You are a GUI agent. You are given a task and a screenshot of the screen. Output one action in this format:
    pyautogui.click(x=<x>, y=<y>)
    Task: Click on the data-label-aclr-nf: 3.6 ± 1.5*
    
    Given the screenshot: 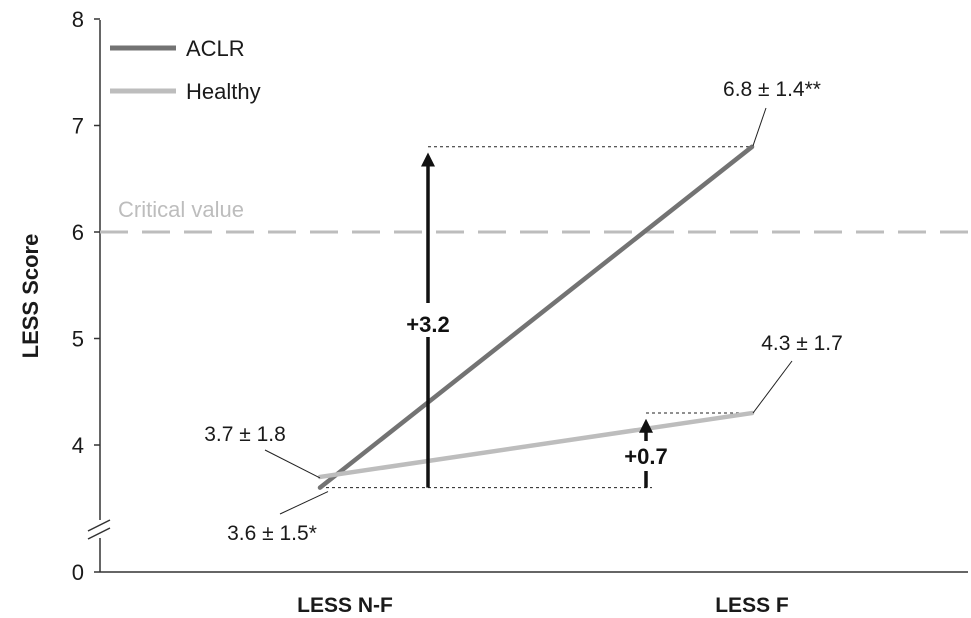 What is the action you would take?
    pyautogui.click(x=272, y=533)
    